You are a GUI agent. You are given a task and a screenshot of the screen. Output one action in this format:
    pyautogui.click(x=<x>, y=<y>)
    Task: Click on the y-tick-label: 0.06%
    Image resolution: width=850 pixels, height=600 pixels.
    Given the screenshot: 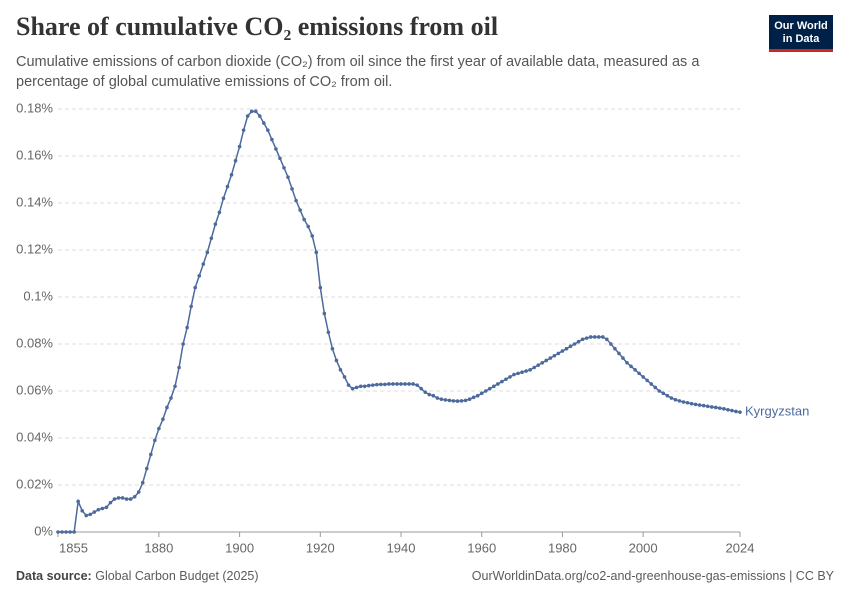 What is the action you would take?
    pyautogui.click(x=34, y=389)
    